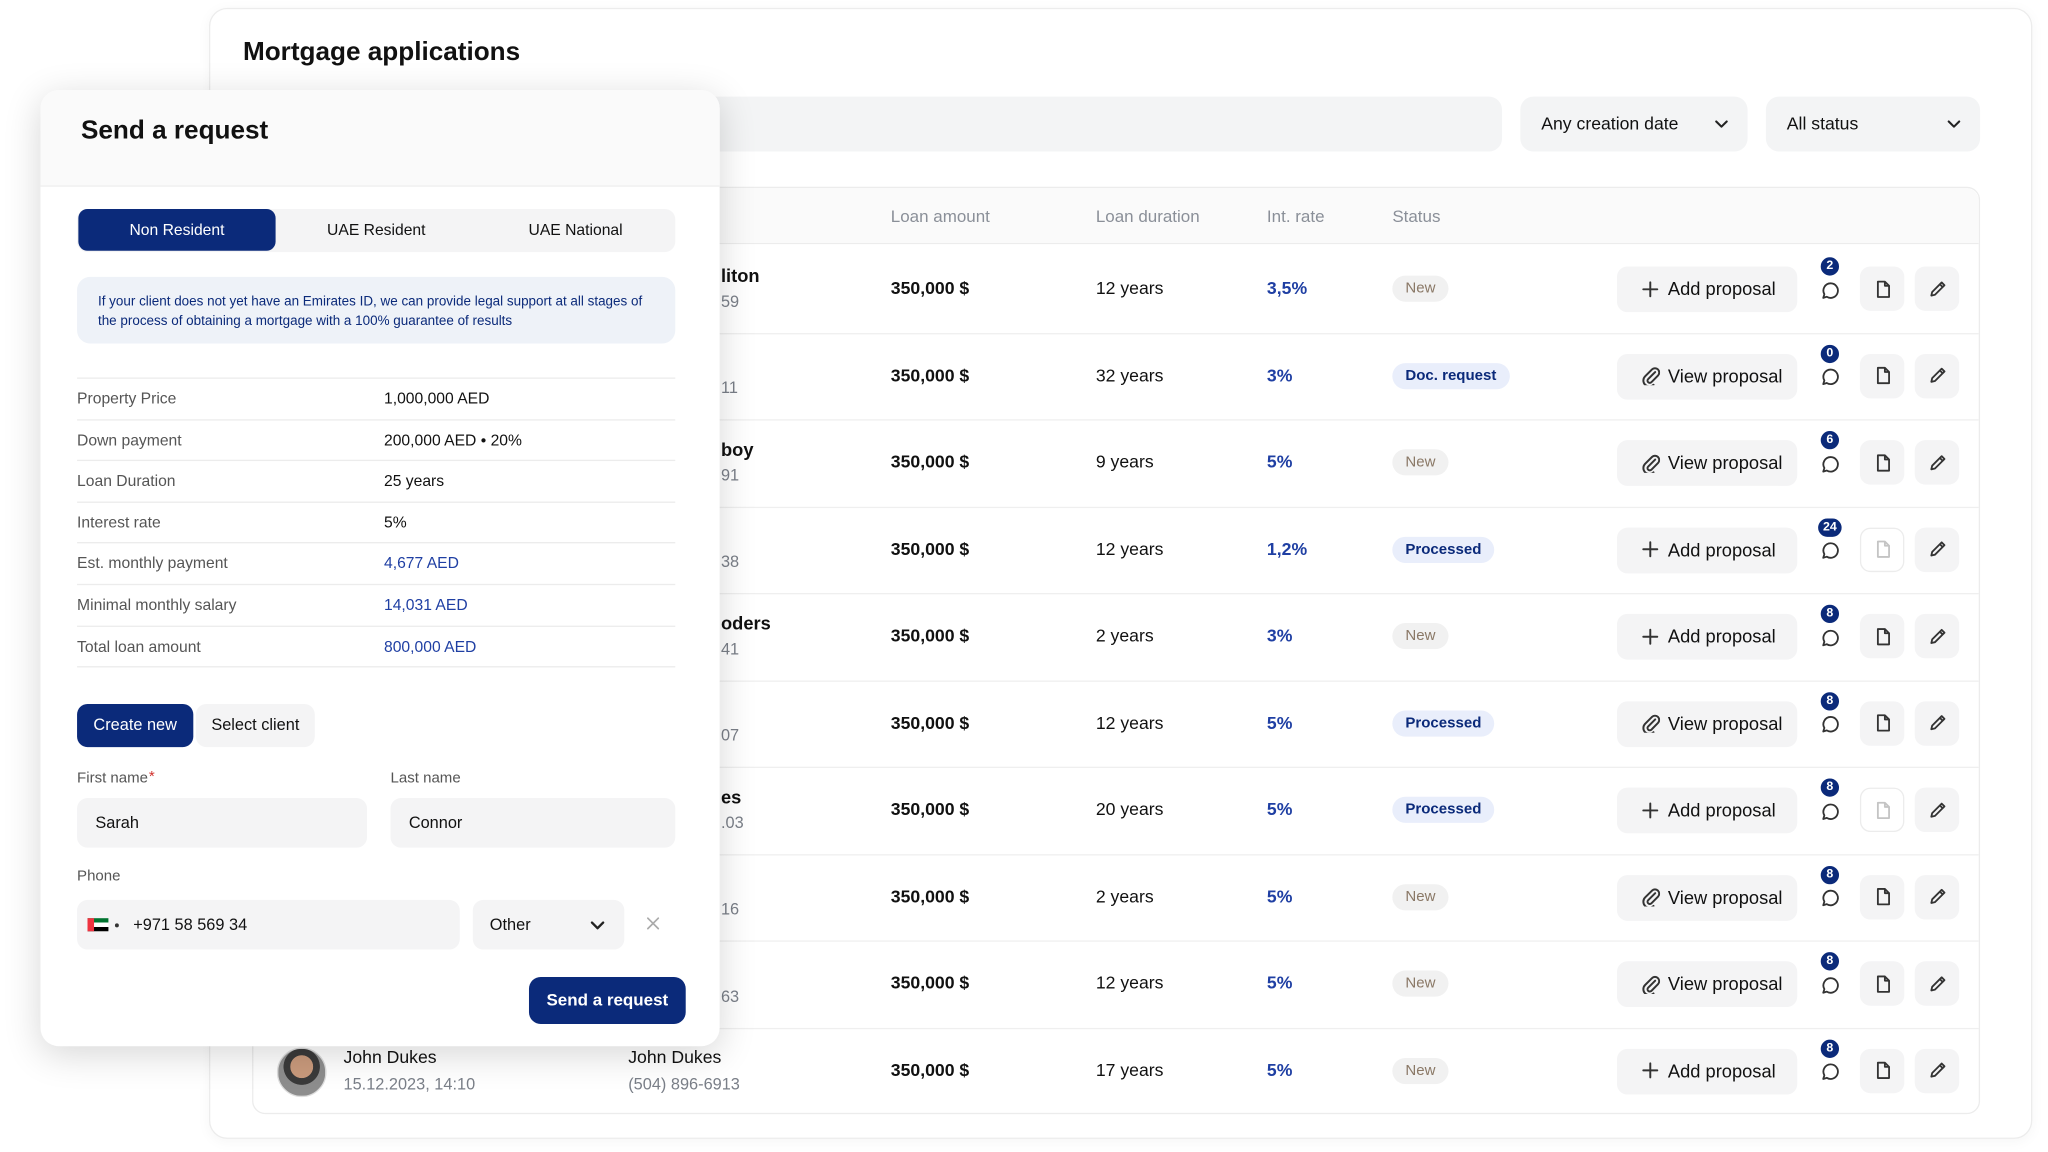 The image size is (2048, 1152). I want to click on message-count: 24, so click(1829, 527).